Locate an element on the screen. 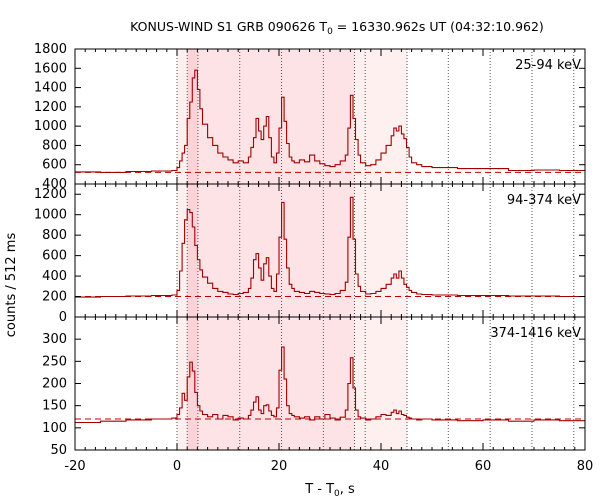  x-tick-label: 40 is located at coordinates (381, 466).